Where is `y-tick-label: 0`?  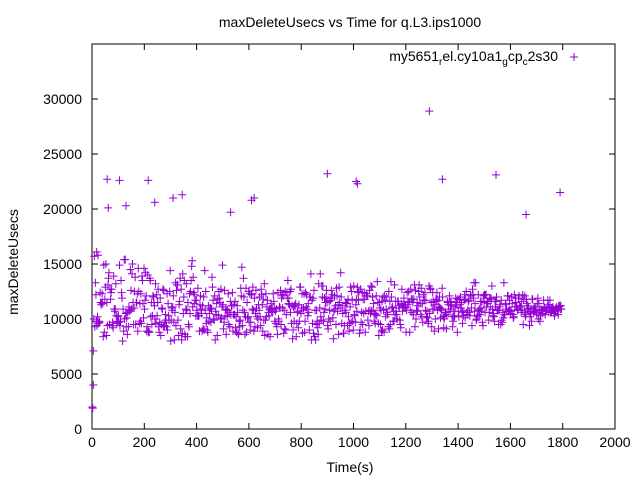
y-tick-label: 0 is located at coordinates (78, 429).